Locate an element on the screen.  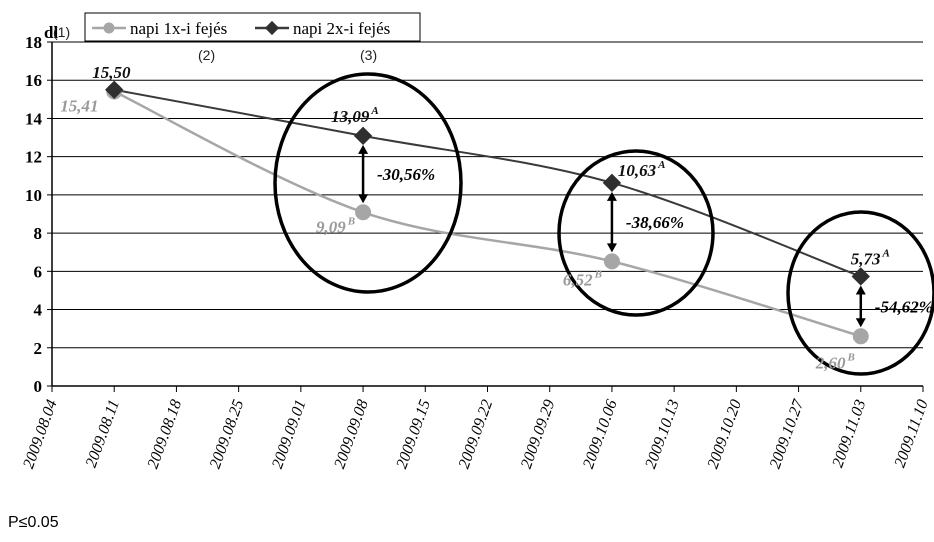
x-tick-label: 2009.09.22 is located at coordinates (476, 434).